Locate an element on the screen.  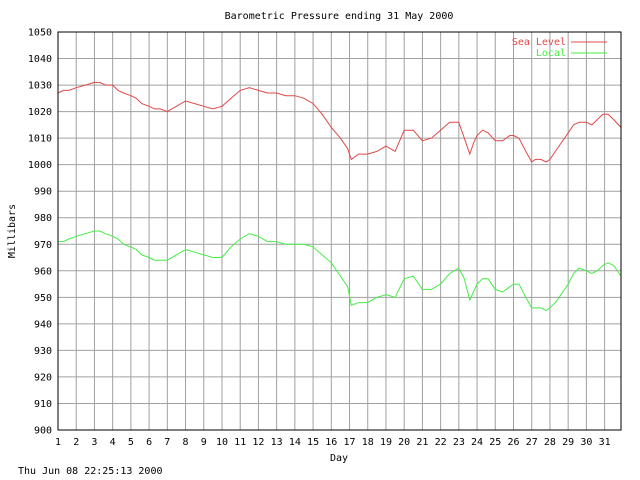
x-tick-label: 22 is located at coordinates (441, 442).